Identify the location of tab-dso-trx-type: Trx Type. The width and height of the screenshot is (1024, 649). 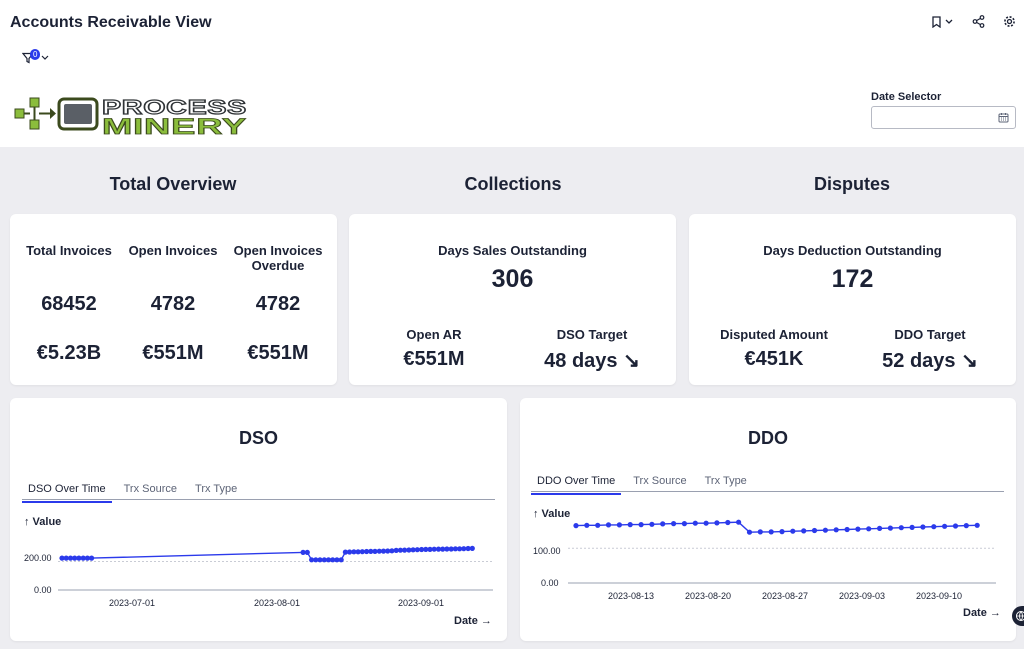
(216, 489).